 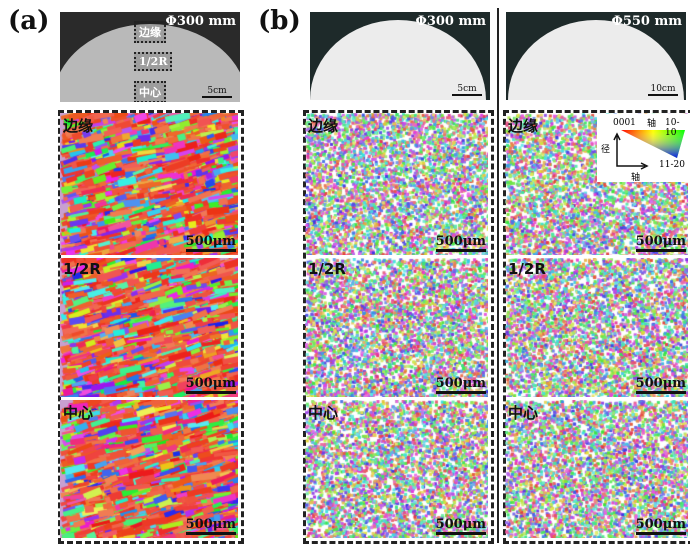 What do you see at coordinates (672, 165) in the screenshot?
I see `legend-11-20: 11-20` at bounding box center [672, 165].